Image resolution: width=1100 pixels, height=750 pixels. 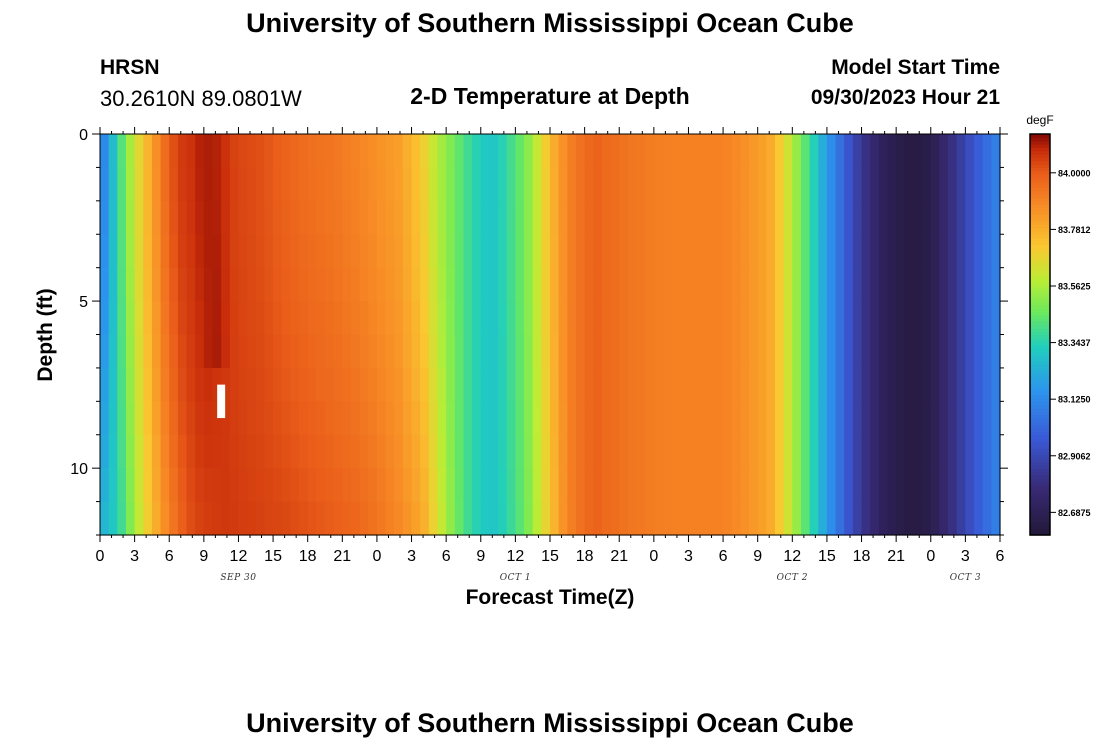 I want to click on y-tick-label: 10, so click(x=79, y=469).